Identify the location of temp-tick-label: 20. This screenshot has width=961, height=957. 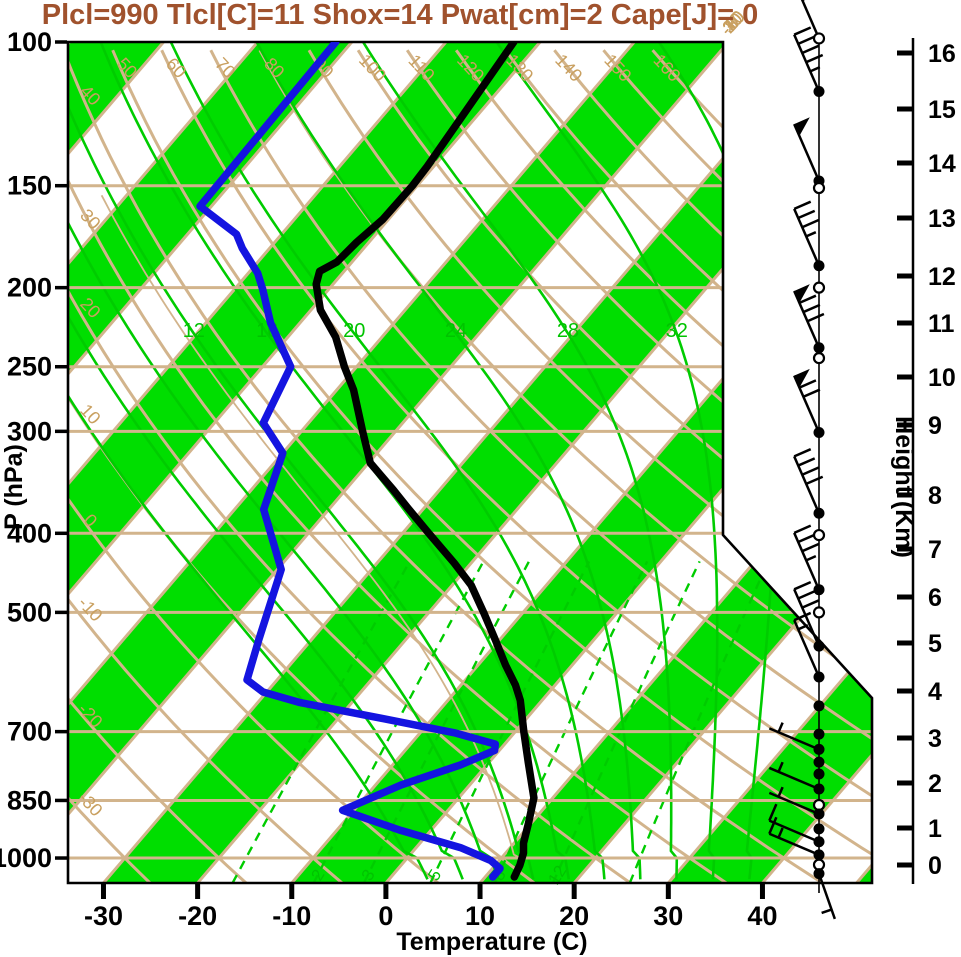
(574, 916).